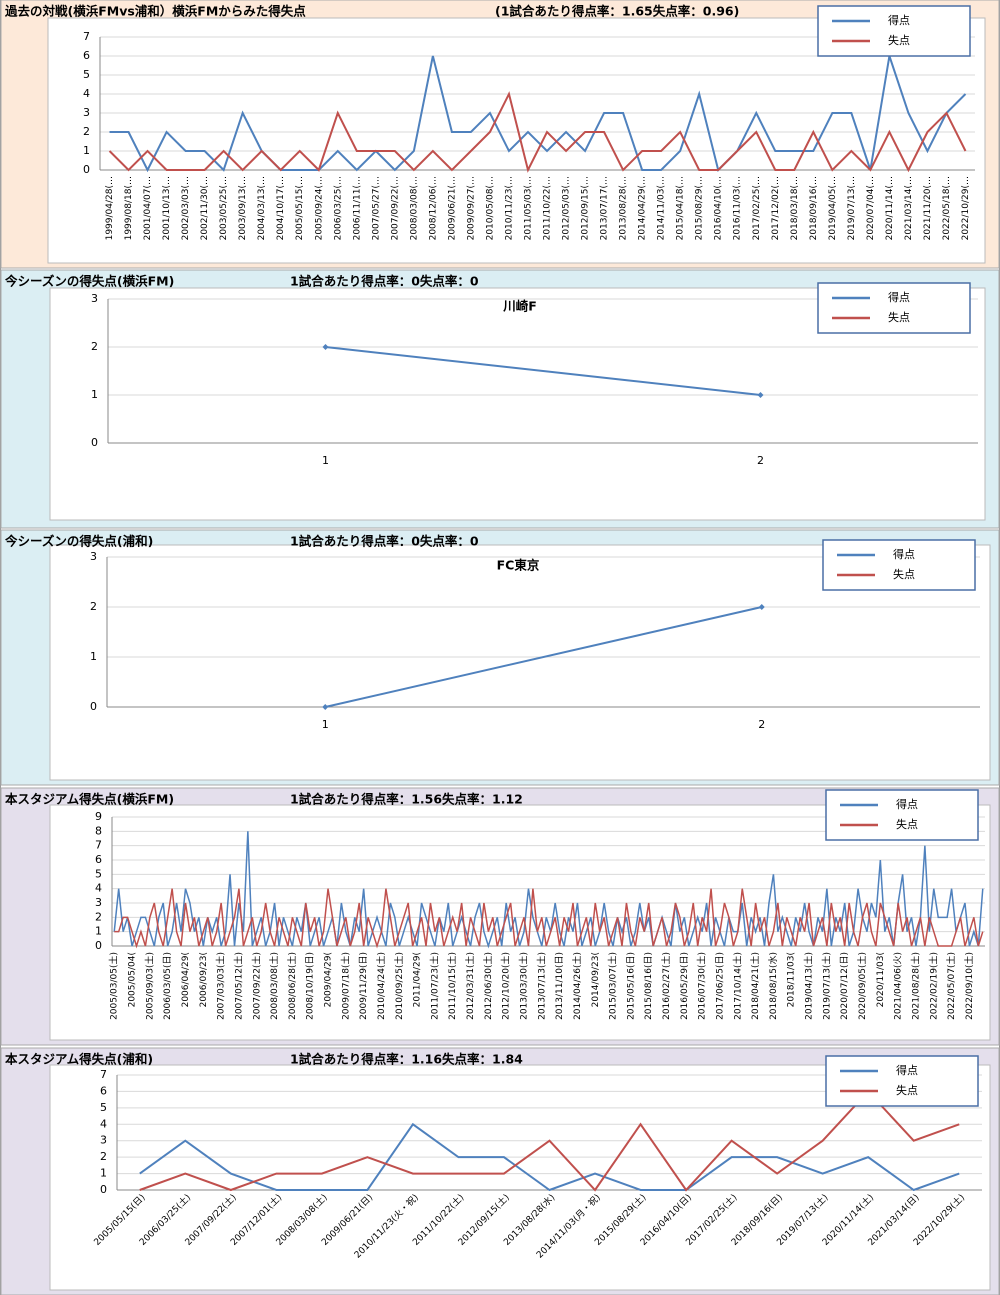  What do you see at coordinates (630, 986) in the screenshot?
I see `x-tick-label: 2015/05/16(日)` at bounding box center [630, 986].